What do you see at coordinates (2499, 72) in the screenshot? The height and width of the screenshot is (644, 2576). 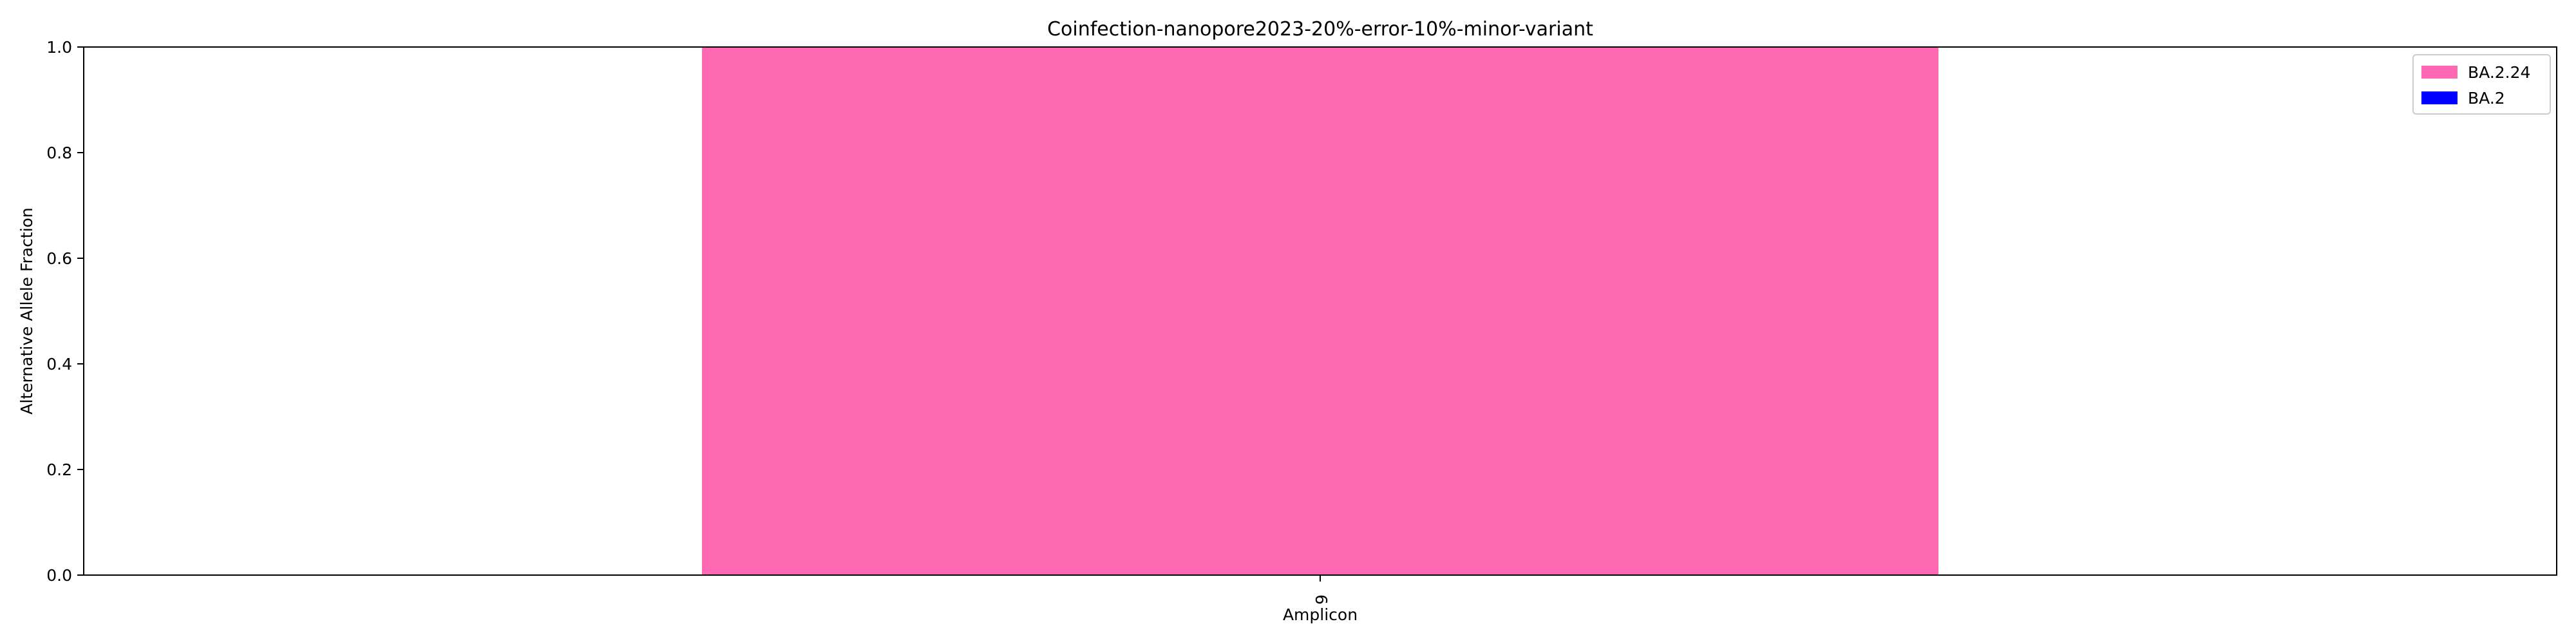 I see `legend-label: BA.2.24` at bounding box center [2499, 72].